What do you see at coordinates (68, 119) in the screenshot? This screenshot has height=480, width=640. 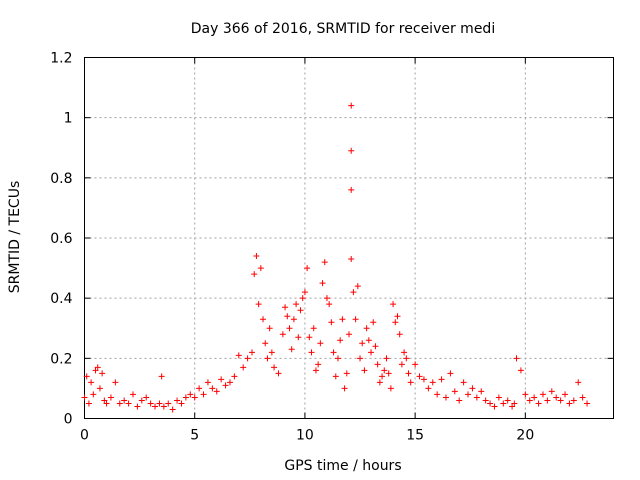 I see `y-tick-label: 1` at bounding box center [68, 119].